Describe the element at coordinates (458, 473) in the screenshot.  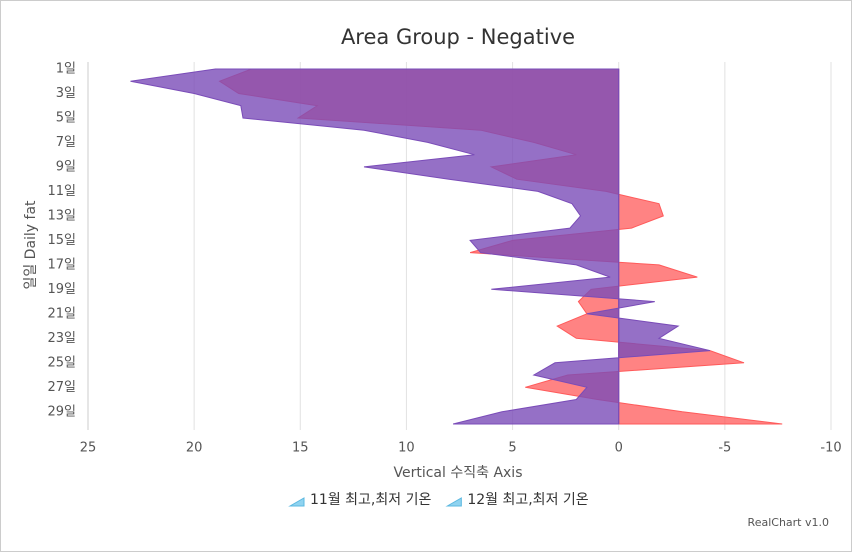
I see `x-axis-title: Vertical 수직축 Axis` at that location.